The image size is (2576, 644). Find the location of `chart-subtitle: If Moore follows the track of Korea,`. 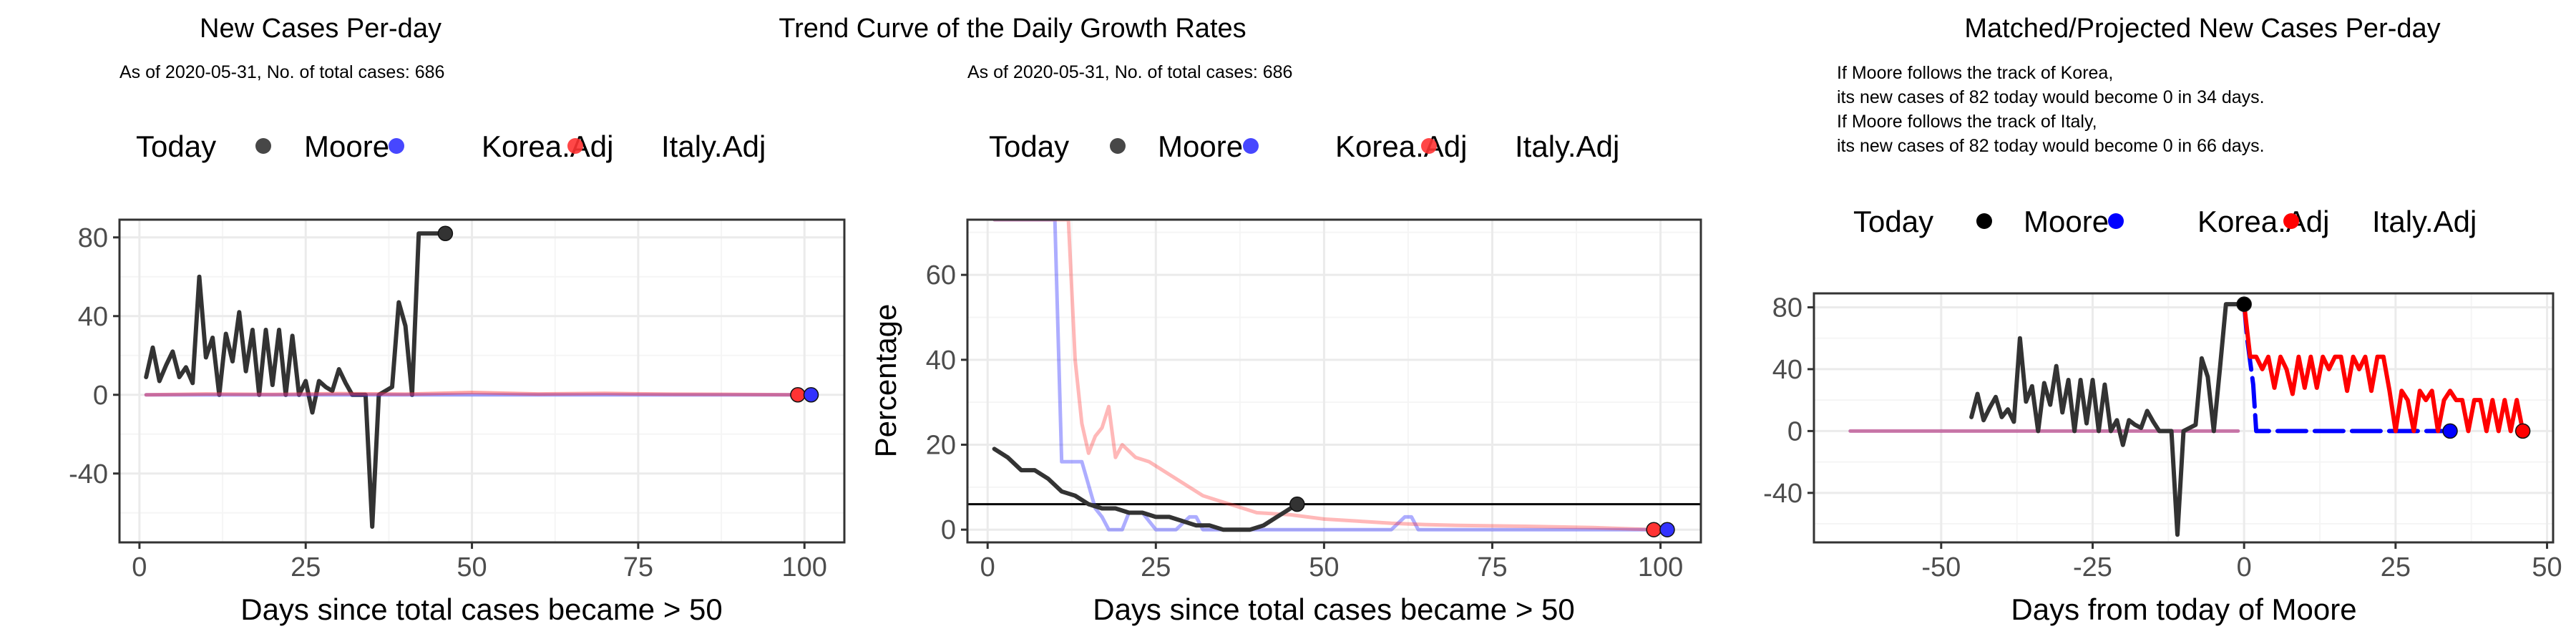

chart-subtitle: If Moore follows the track of Korea, is located at coordinates (1975, 73).